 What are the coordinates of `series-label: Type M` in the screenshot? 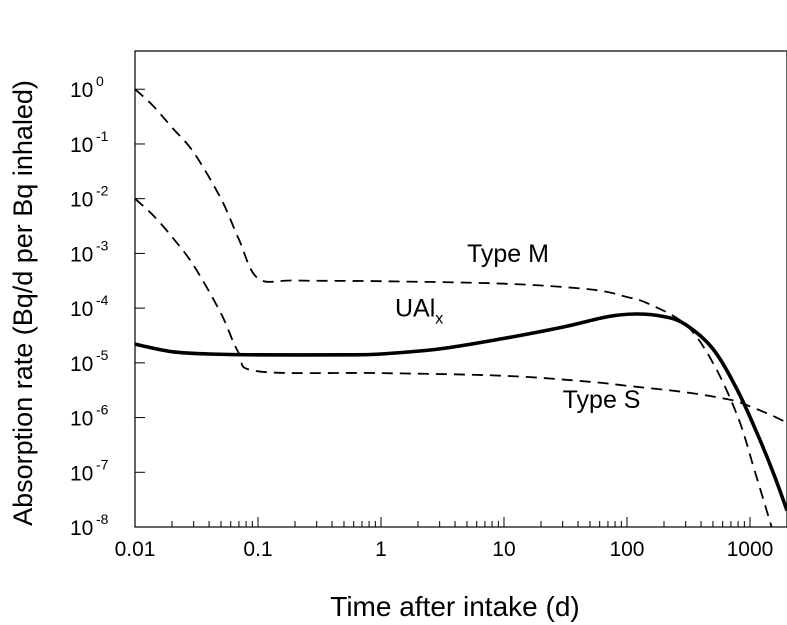 It's located at (508, 254).